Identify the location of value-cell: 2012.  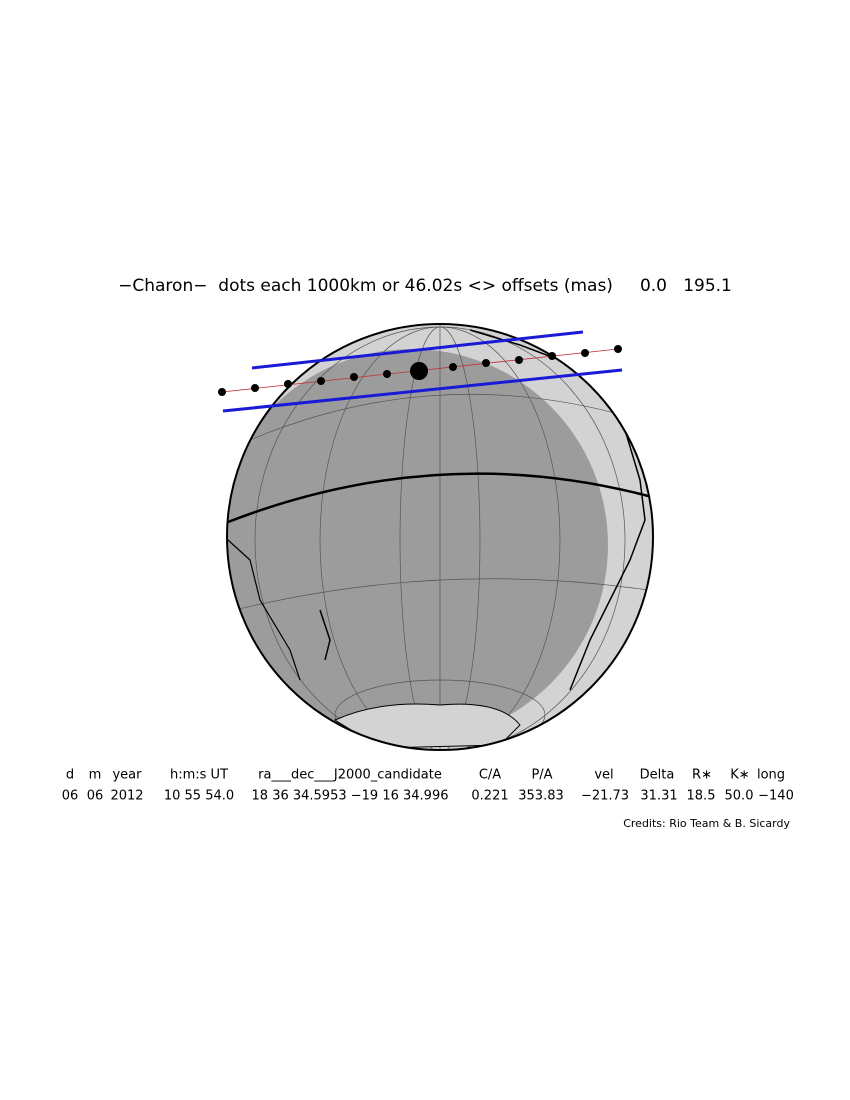
(126, 796).